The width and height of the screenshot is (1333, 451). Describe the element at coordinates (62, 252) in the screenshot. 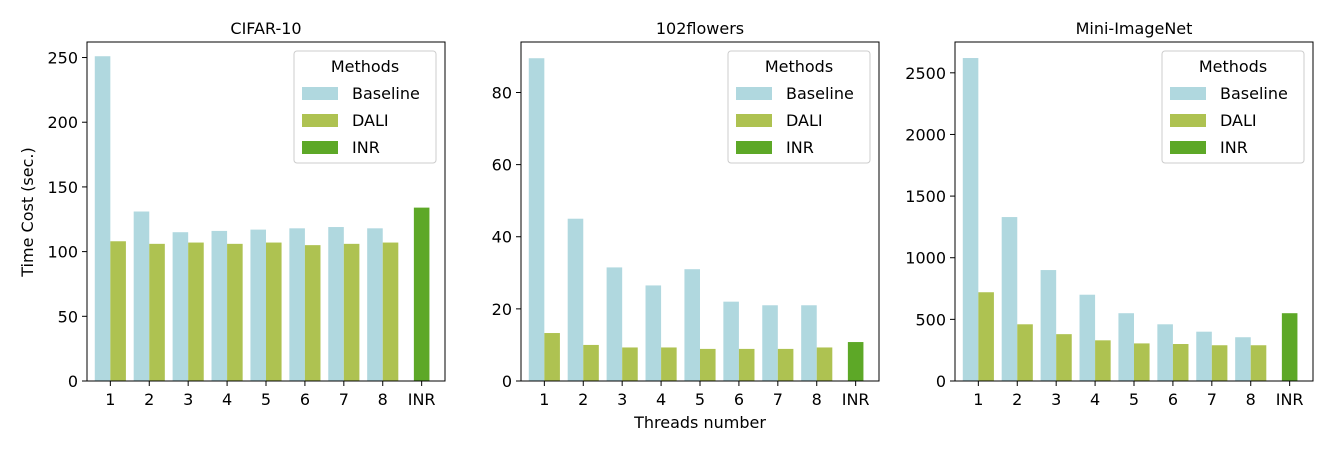

I see `y-tick-label-100: 100` at that location.